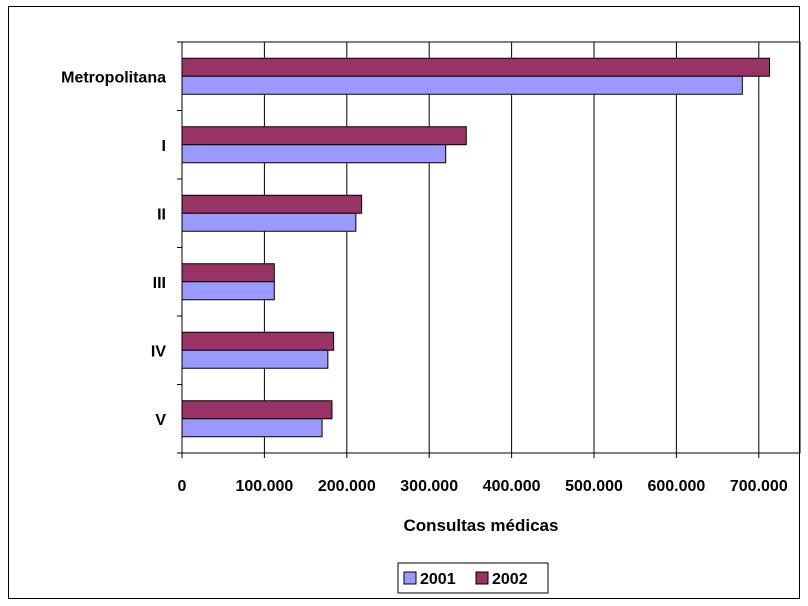 The image size is (808, 606). What do you see at coordinates (161, 214) in the screenshot?
I see `category-label: II` at bounding box center [161, 214].